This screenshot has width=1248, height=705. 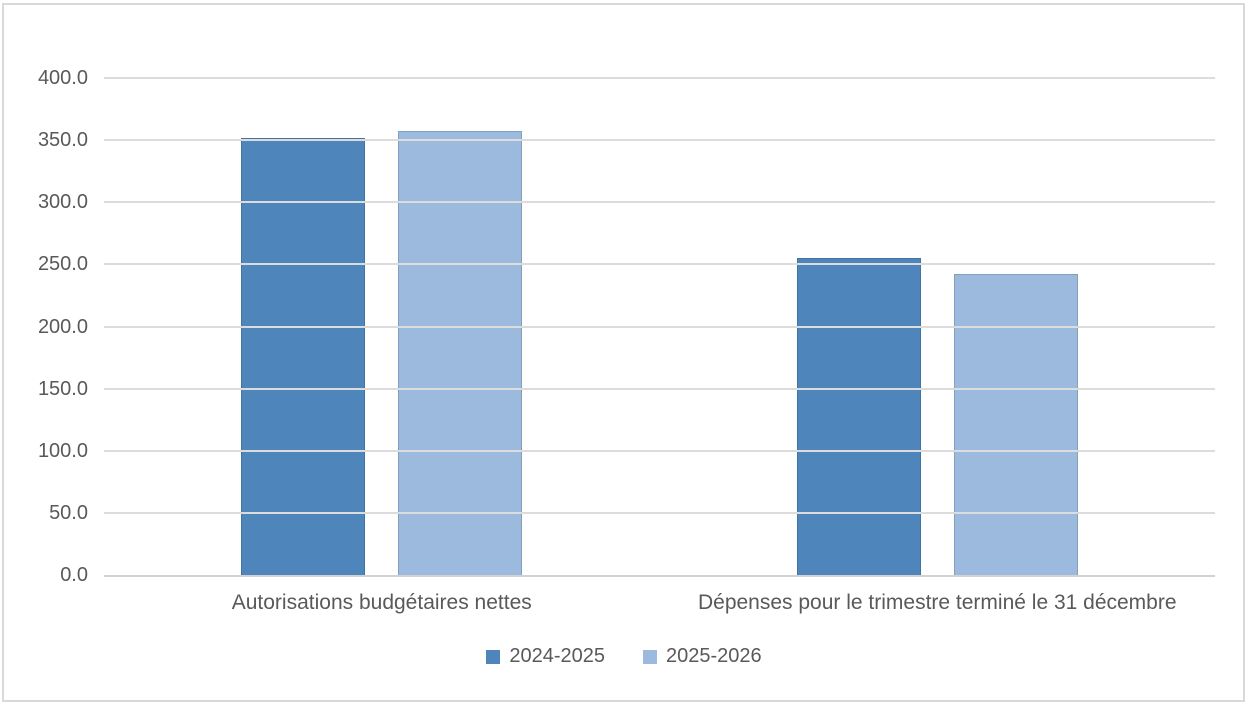 I want to click on bar-2025-2026-depenses, so click(x=1015, y=424).